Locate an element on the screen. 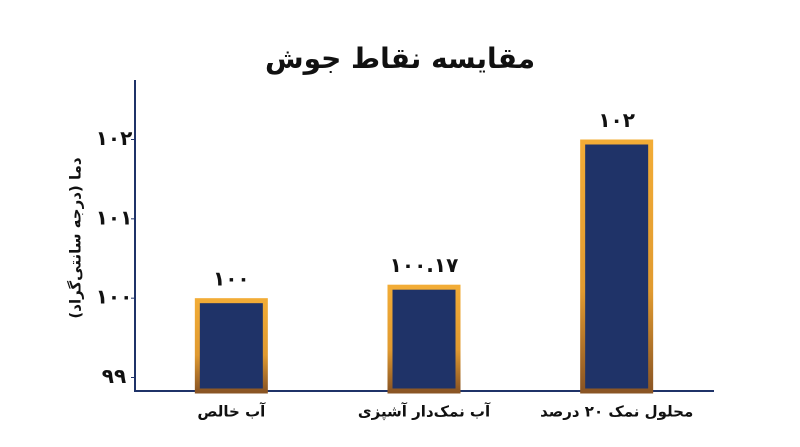 This screenshot has width=800, height=447. chart-title: مقایسه نقاط جوش is located at coordinates (400, 58).